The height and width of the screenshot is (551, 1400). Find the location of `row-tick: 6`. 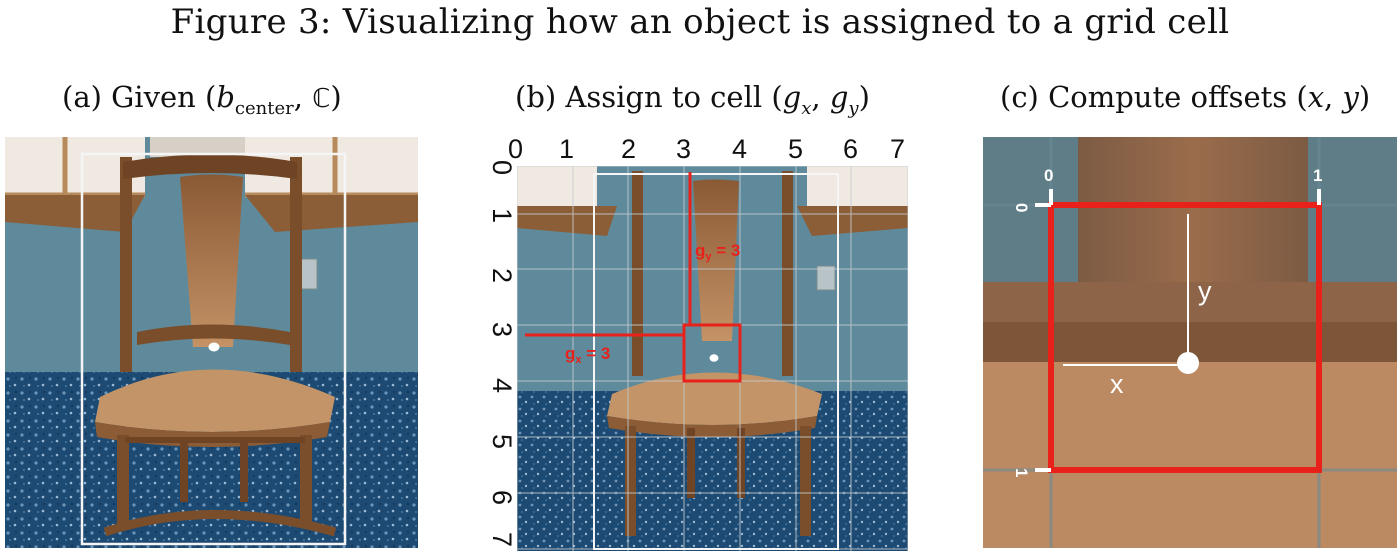

row-tick: 6 is located at coordinates (502, 497).